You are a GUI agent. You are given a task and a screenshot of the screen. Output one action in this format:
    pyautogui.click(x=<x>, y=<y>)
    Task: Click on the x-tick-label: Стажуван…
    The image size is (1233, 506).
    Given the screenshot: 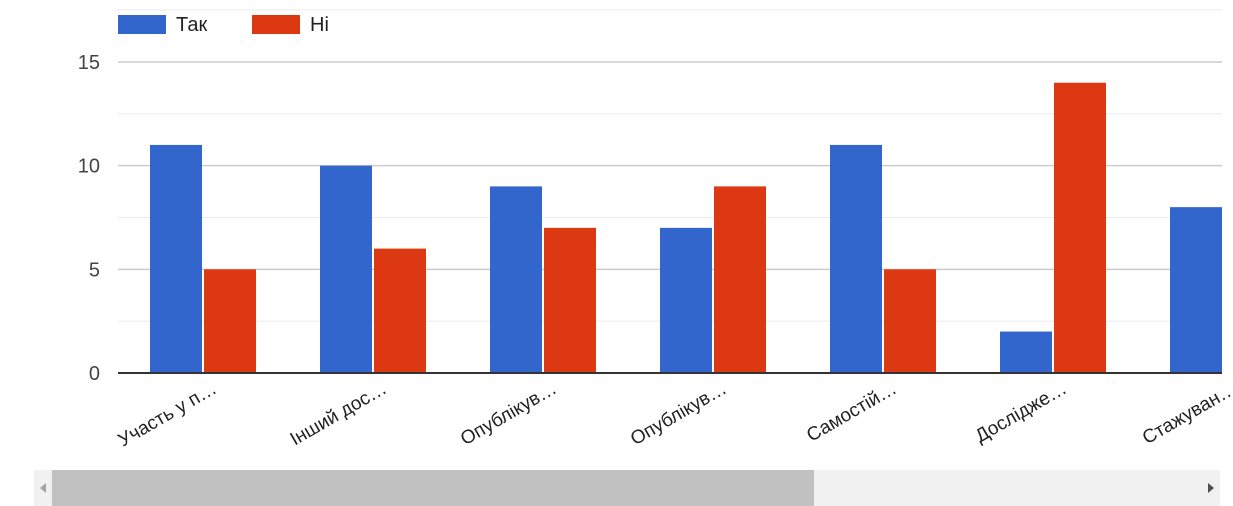 What is the action you would take?
    pyautogui.click(x=1186, y=413)
    